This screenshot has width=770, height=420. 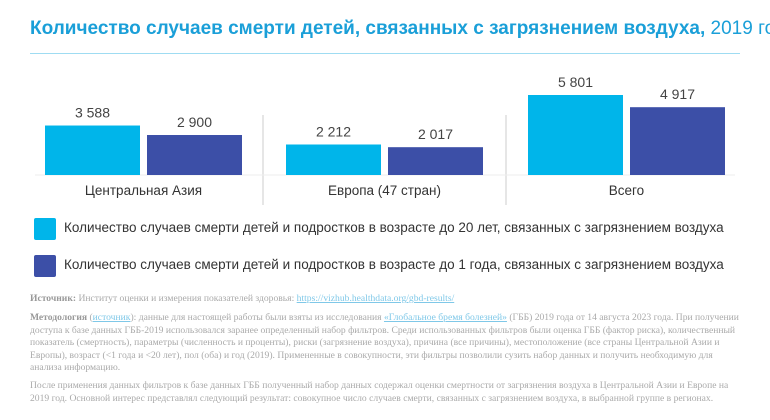 What do you see at coordinates (111, 317) in the screenshot?
I see `methodology-source-link: источник` at bounding box center [111, 317].